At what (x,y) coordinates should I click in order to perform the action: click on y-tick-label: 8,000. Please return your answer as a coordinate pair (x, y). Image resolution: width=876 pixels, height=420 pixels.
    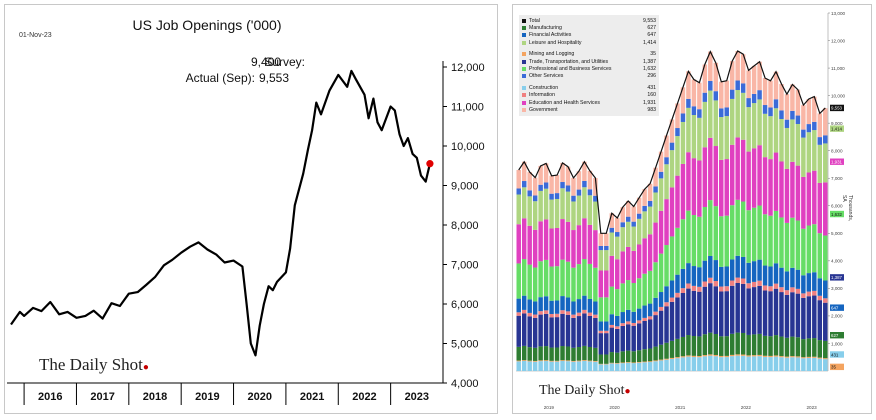
    Looking at the image, I should click on (837, 150).